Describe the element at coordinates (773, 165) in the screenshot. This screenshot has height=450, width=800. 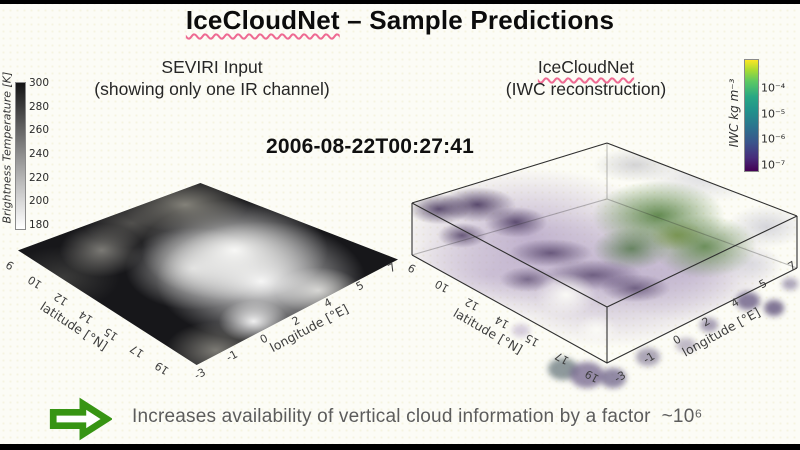
I see `iwc-colorbar-tick: 10⁻⁷` at that location.